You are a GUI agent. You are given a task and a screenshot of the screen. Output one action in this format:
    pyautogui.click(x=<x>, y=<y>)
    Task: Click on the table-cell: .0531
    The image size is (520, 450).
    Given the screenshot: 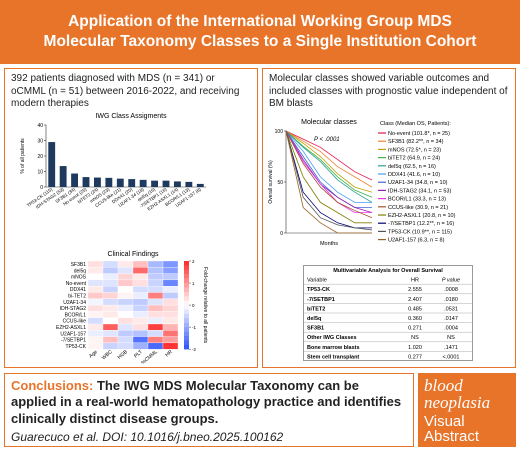 What is the action you would take?
    pyautogui.click(x=451, y=309)
    